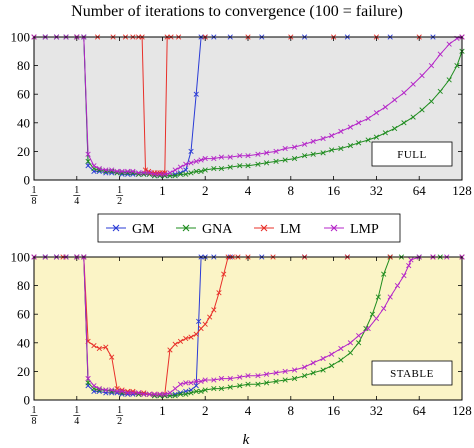  Describe the element at coordinates (119, 201) in the screenshot. I see `x-tick-label-denominator: 2` at that location.